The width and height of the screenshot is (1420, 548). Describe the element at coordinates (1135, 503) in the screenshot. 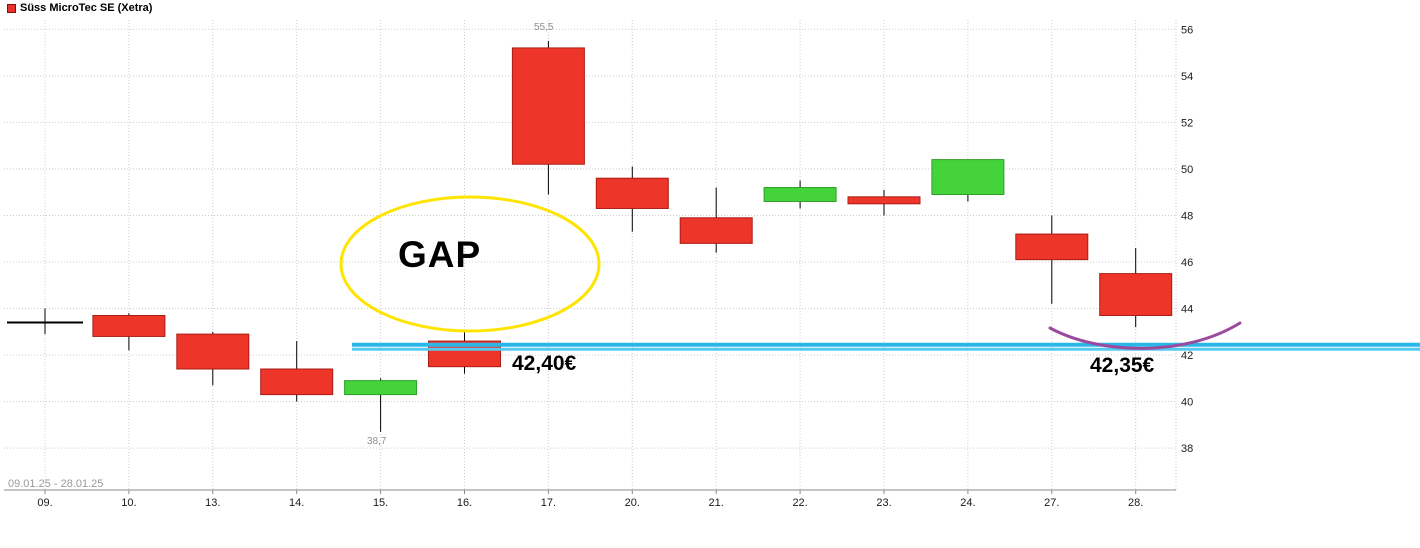

I see `x-axis-label: 28.` at that location.